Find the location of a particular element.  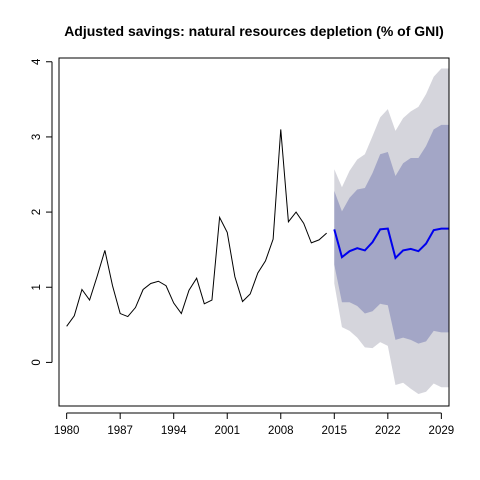

x-tick-label: 1987 is located at coordinates (120, 431).